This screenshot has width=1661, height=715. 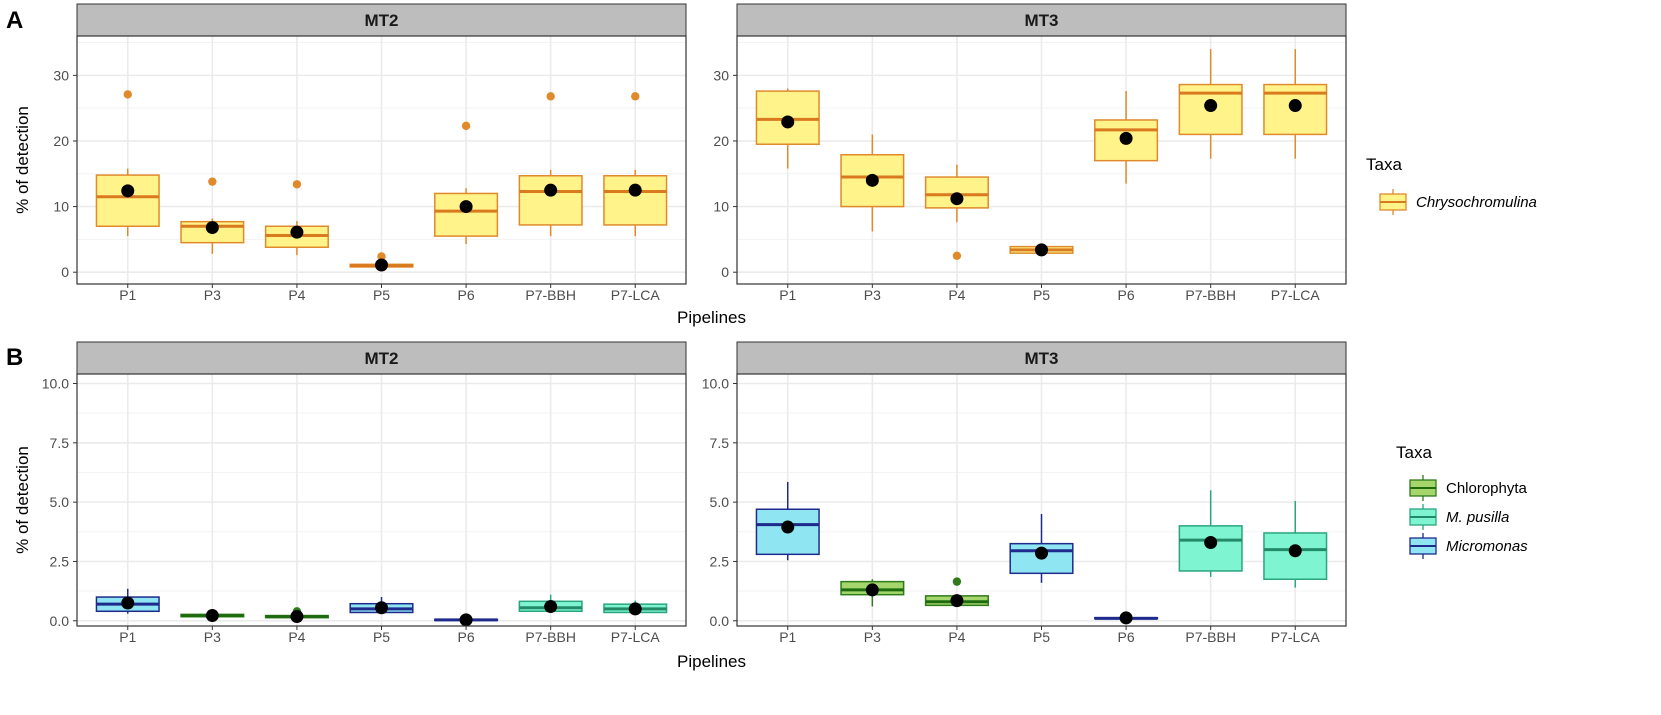 I want to click on legend-label-micro: Micromonas, so click(x=1487, y=546).